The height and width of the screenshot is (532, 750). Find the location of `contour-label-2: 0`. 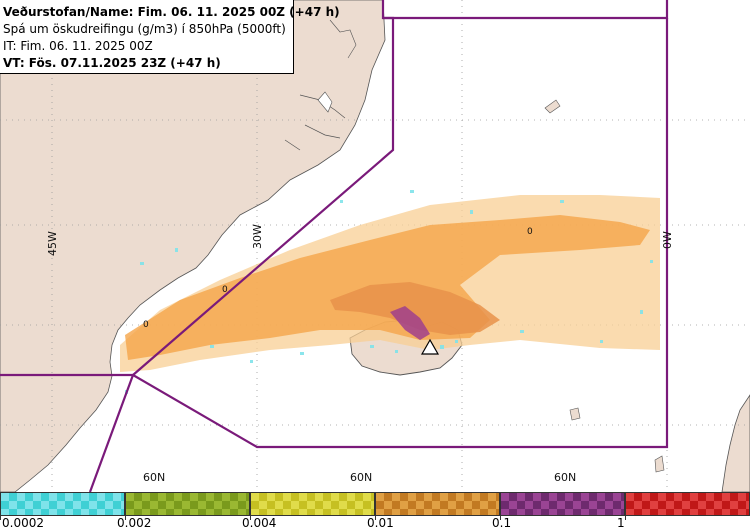

contour-label-2: 0 is located at coordinates (225, 290).